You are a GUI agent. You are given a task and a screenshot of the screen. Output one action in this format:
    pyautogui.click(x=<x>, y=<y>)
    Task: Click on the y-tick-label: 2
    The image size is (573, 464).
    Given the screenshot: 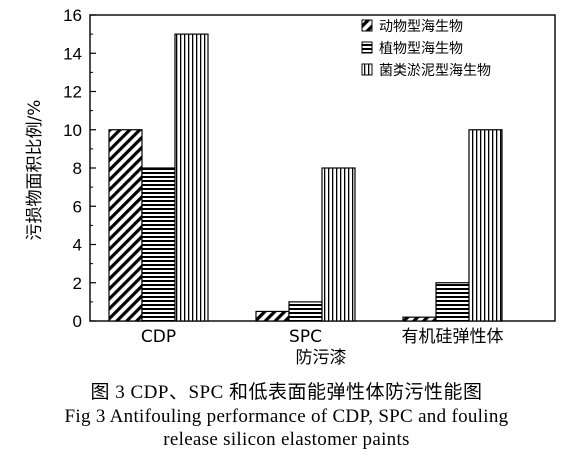 What is the action you would take?
    pyautogui.click(x=77, y=283)
    